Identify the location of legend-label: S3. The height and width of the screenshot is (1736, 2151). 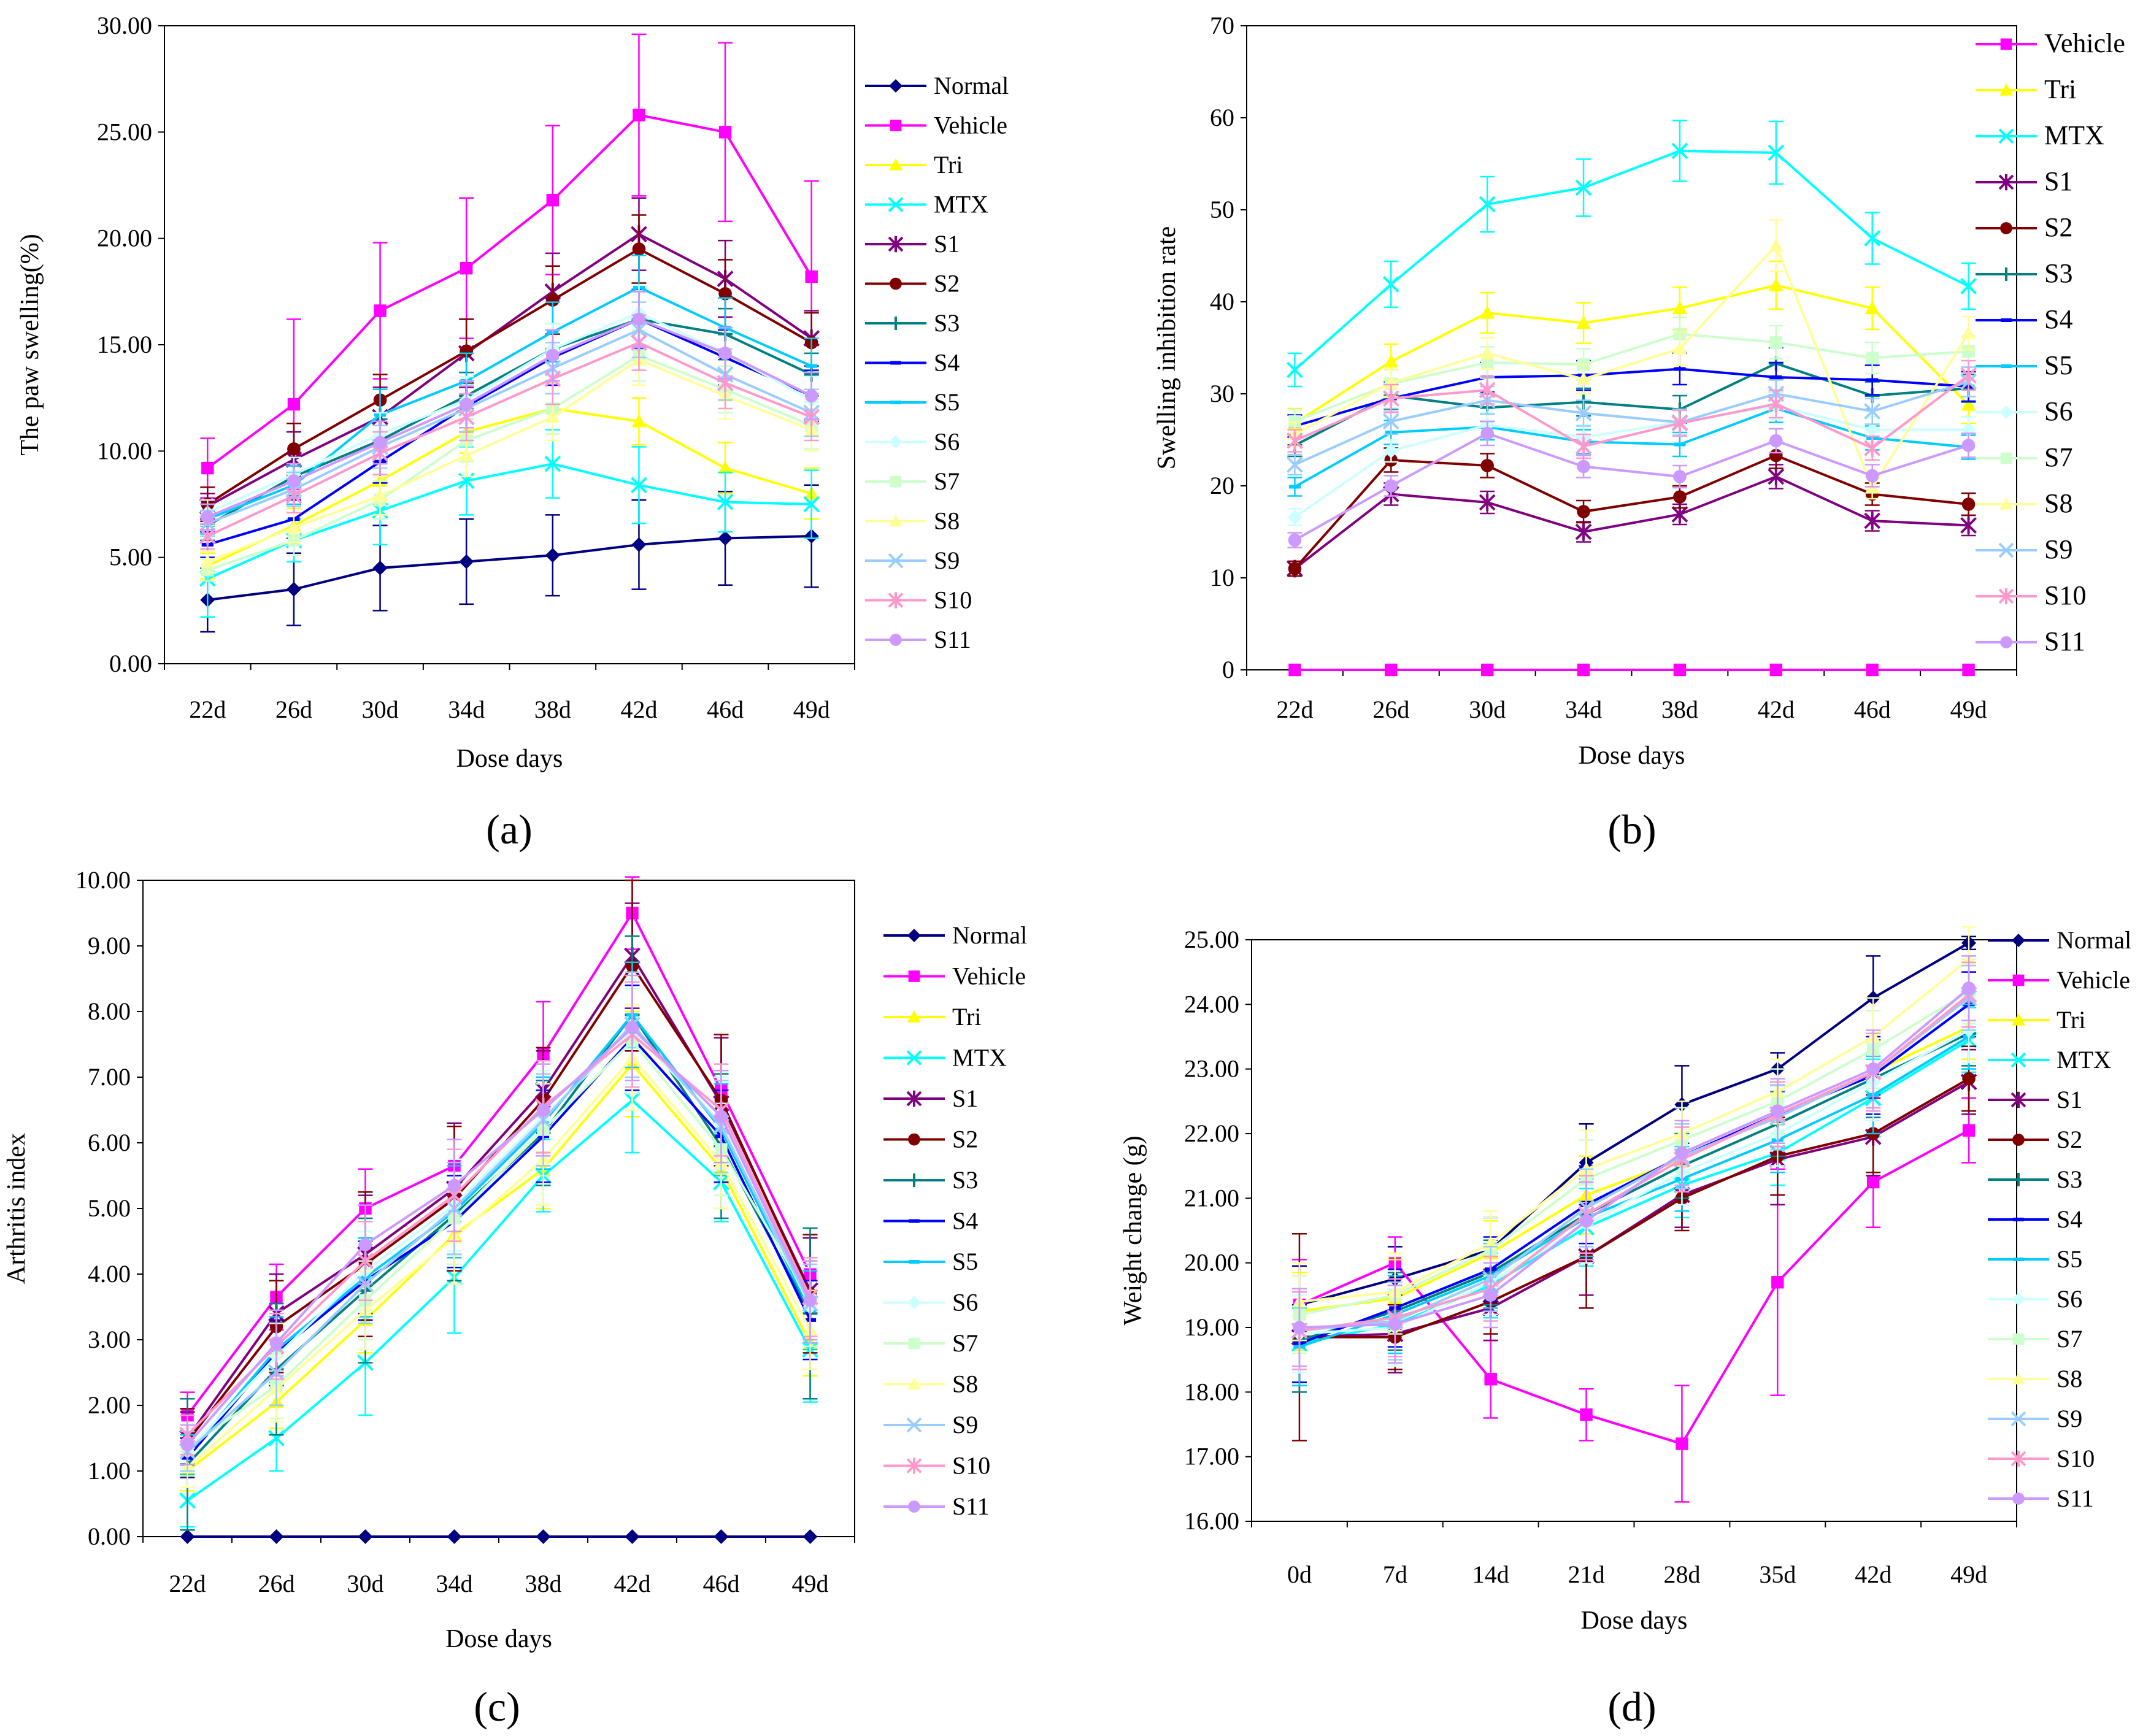
(947, 323).